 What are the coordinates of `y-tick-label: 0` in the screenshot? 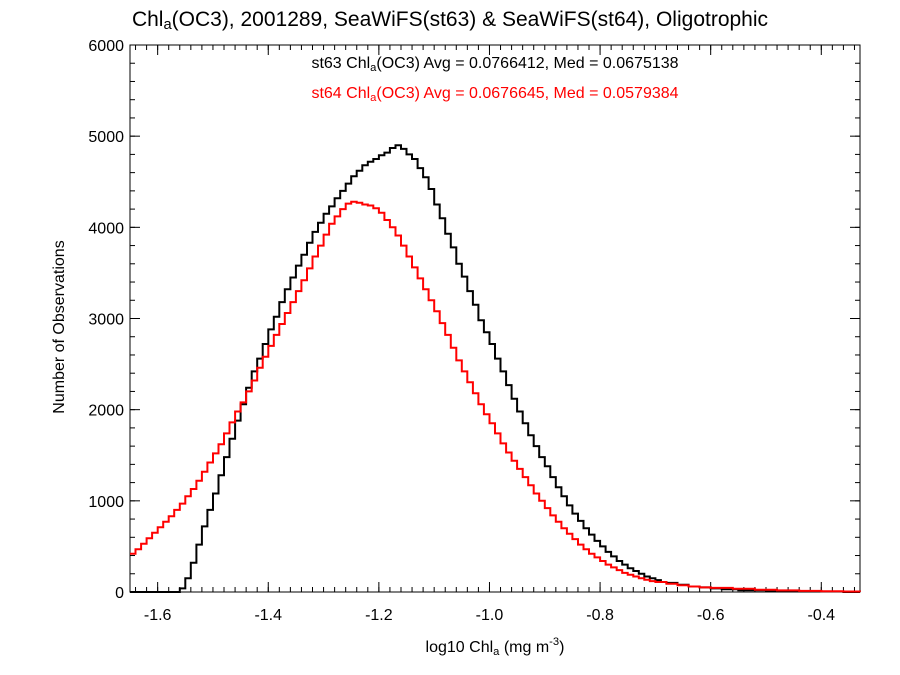 It's located at (119, 593).